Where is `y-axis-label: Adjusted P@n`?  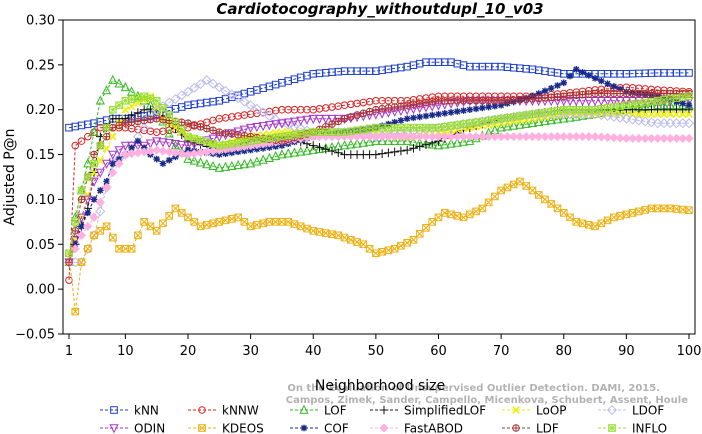
y-axis-label: Adjusted P@n is located at coordinates (10, 176).